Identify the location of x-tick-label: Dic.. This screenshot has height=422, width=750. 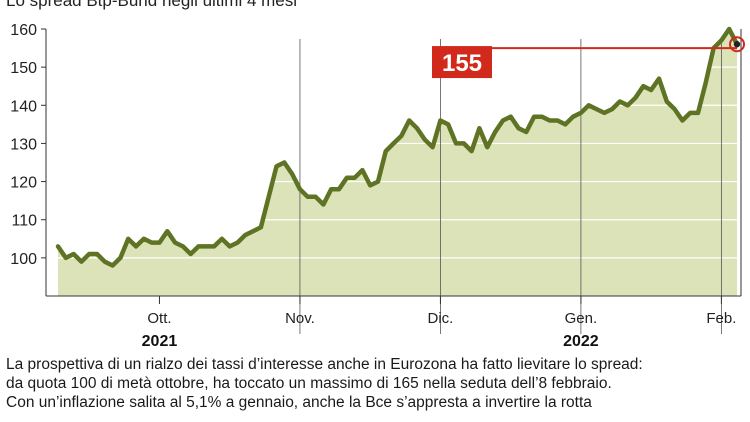
(441, 318).